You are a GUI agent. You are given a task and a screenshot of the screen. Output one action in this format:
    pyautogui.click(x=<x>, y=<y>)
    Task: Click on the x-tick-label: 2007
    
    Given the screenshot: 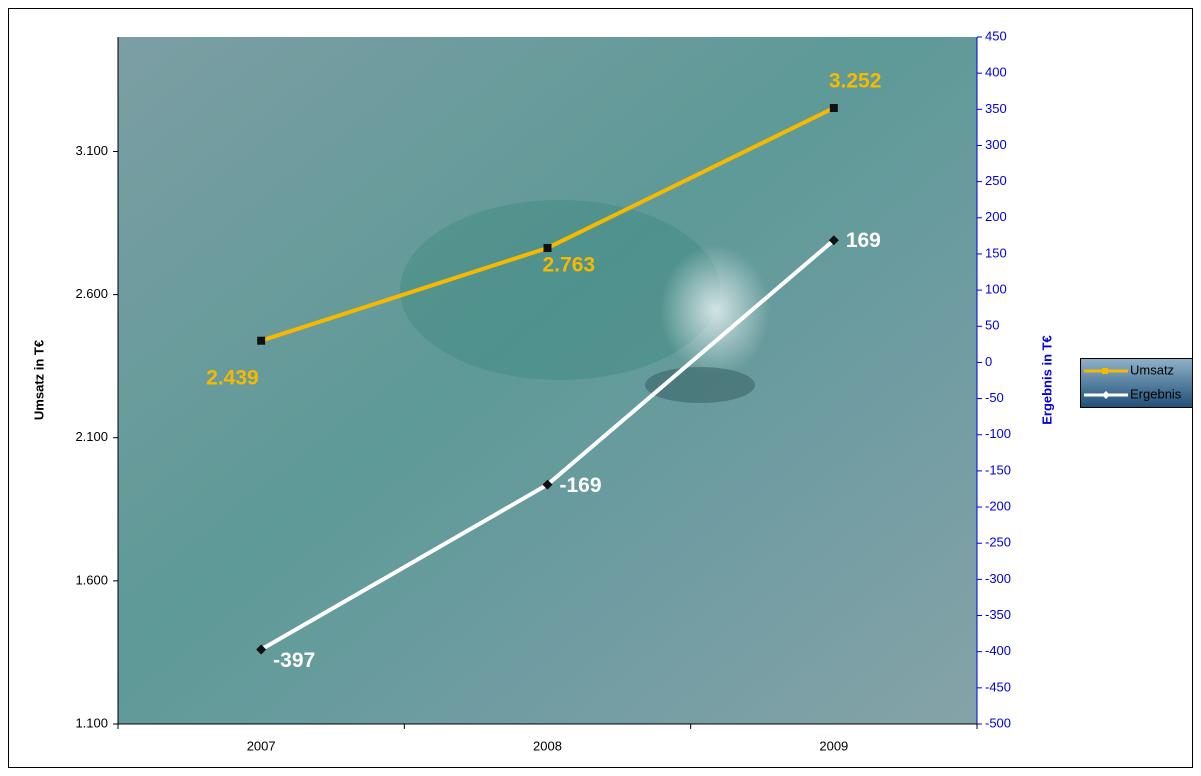 What is the action you would take?
    pyautogui.click(x=261, y=745)
    